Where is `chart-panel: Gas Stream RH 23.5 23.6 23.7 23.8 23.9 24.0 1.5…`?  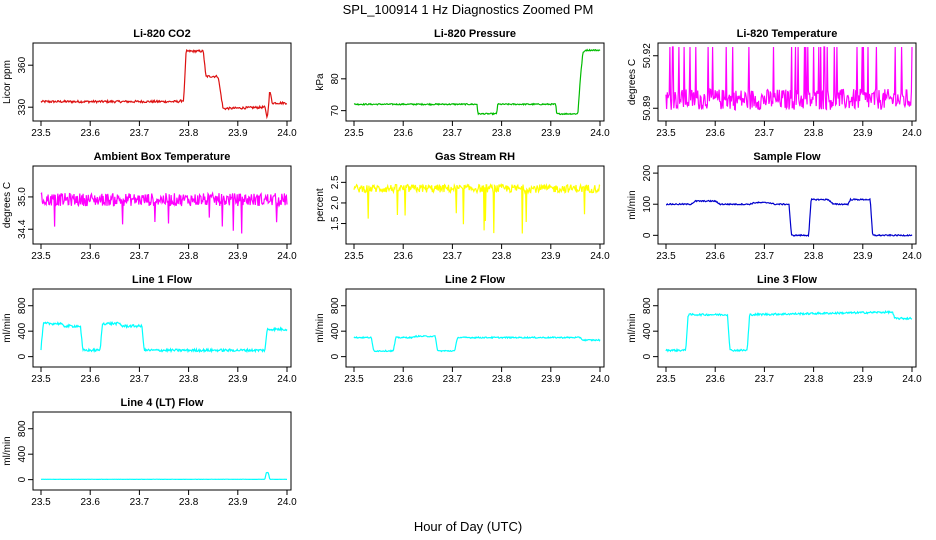 chart-panel: Gas Stream RH 23.5 23.6 23.7 23.8 23.9 24.0 1.5… is located at coordinates (462, 206).